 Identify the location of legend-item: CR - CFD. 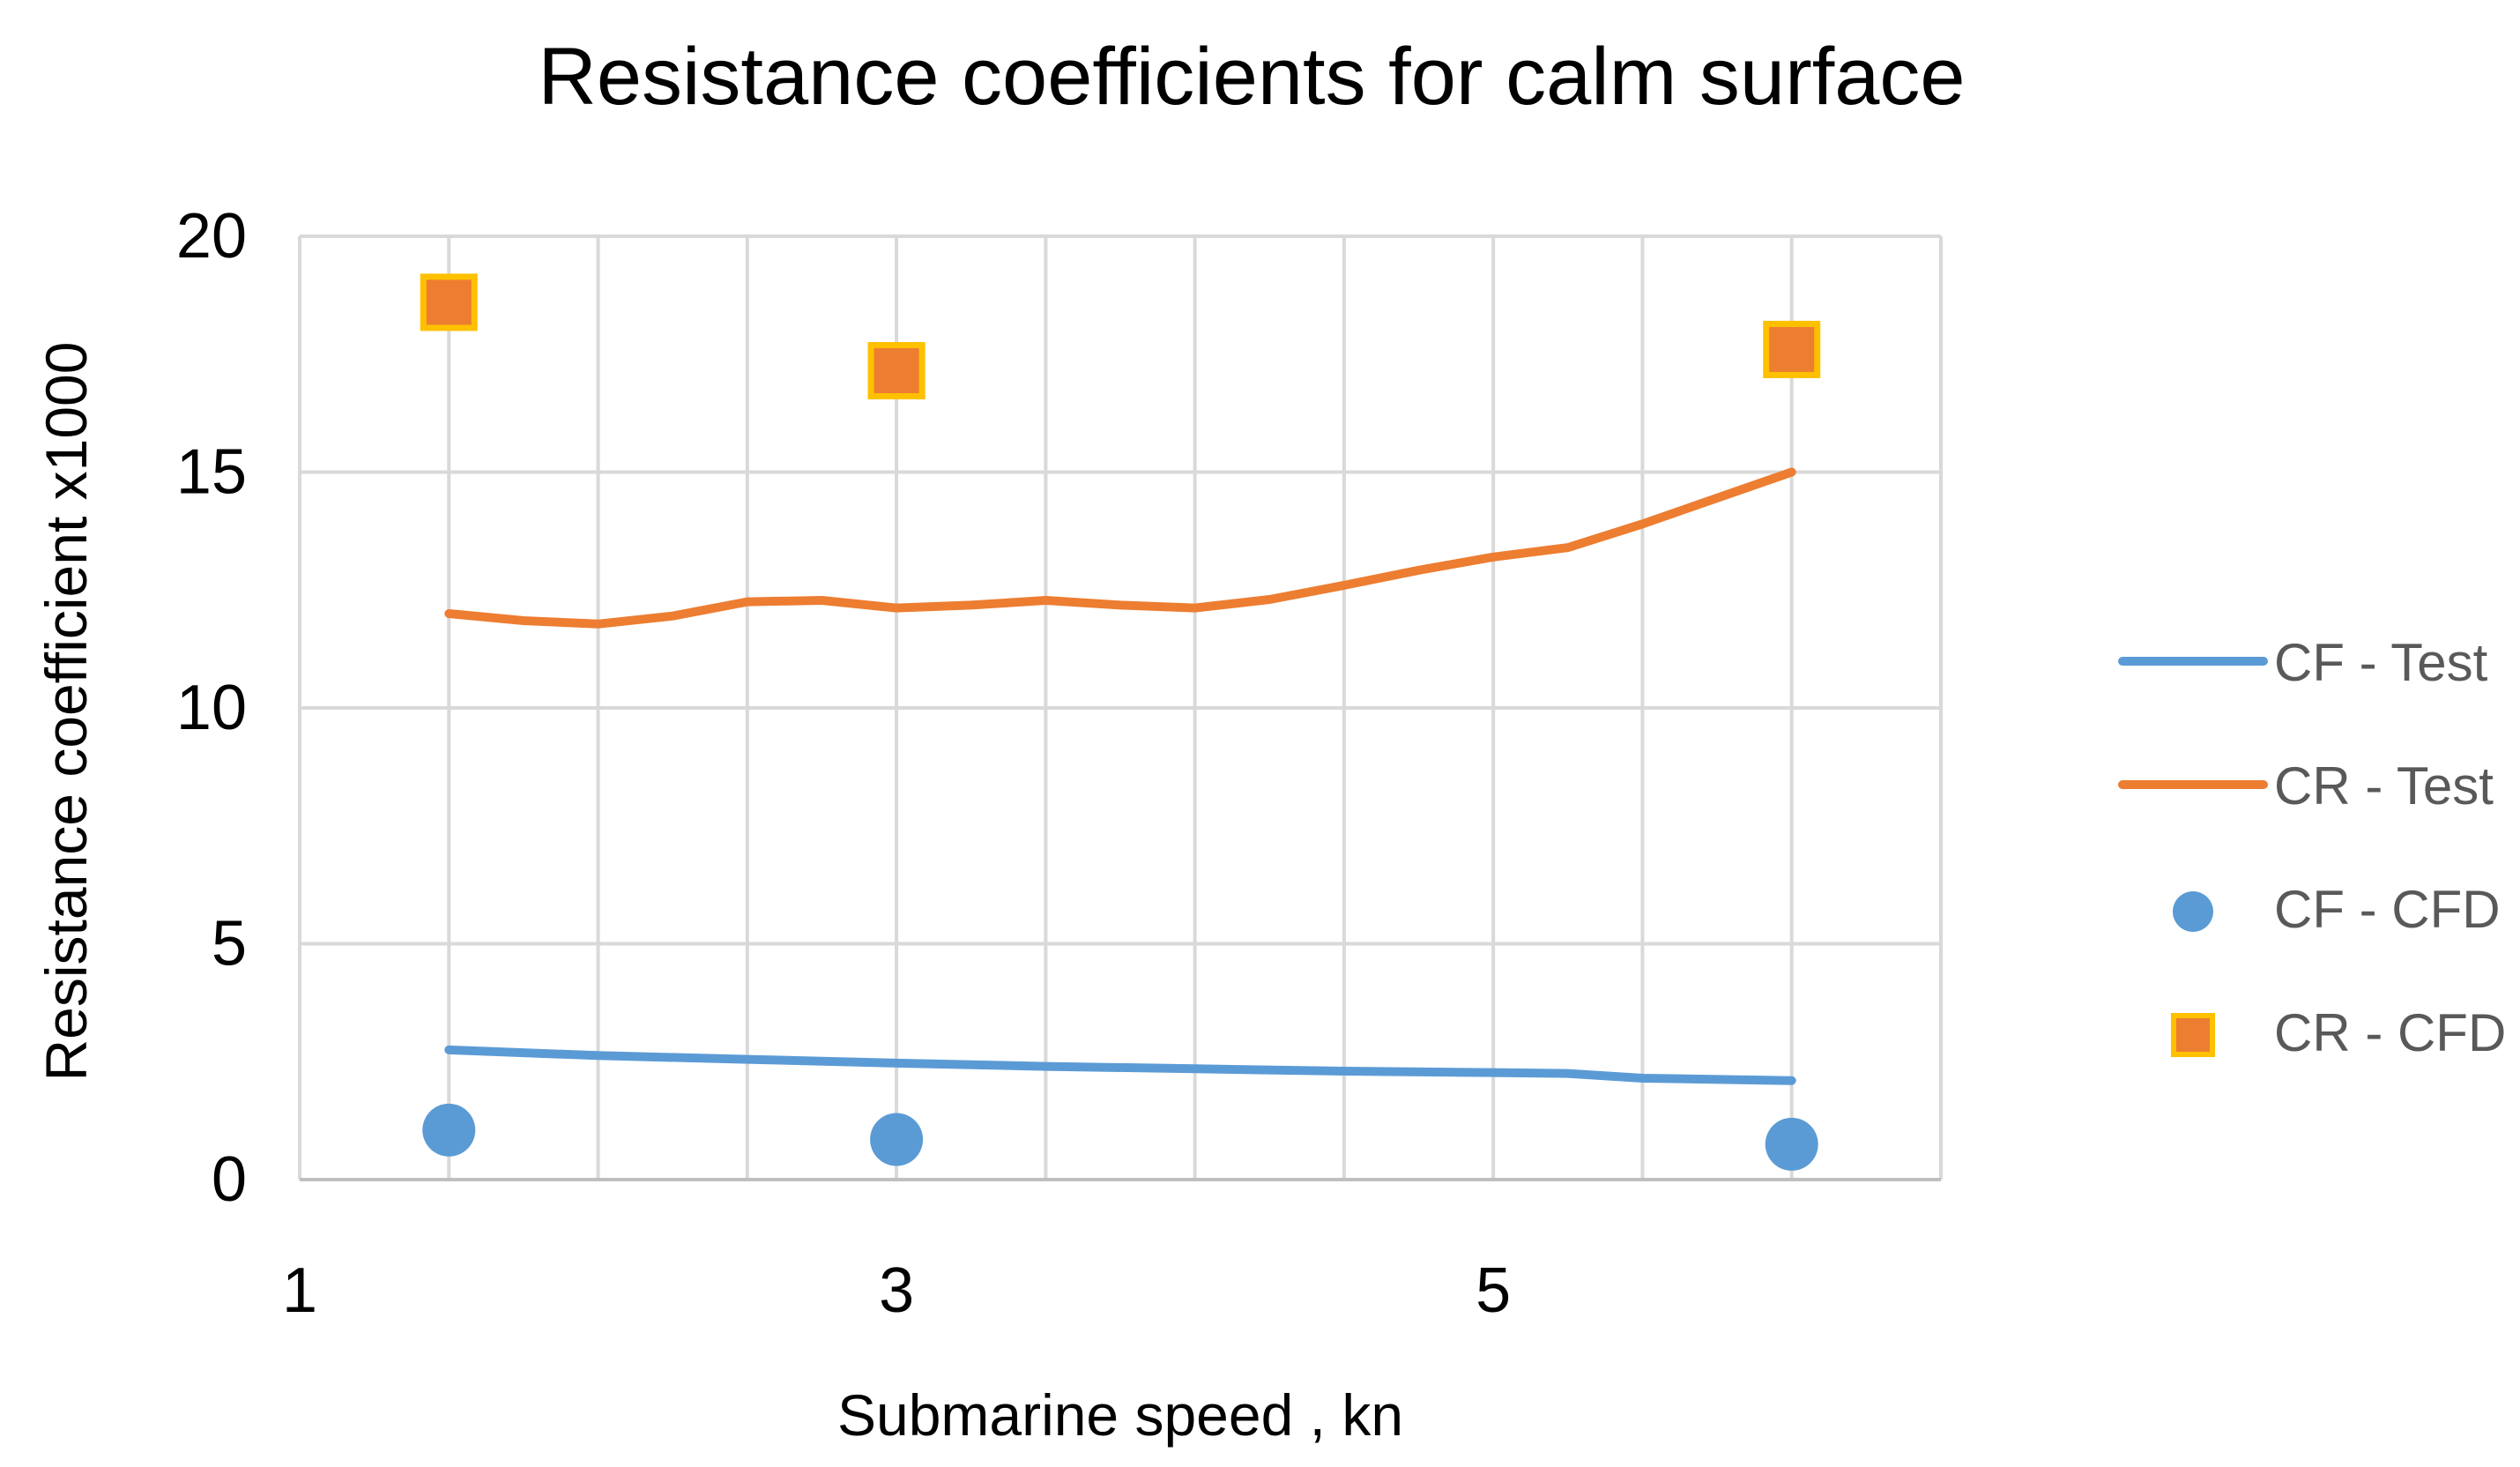
(2338, 1032).